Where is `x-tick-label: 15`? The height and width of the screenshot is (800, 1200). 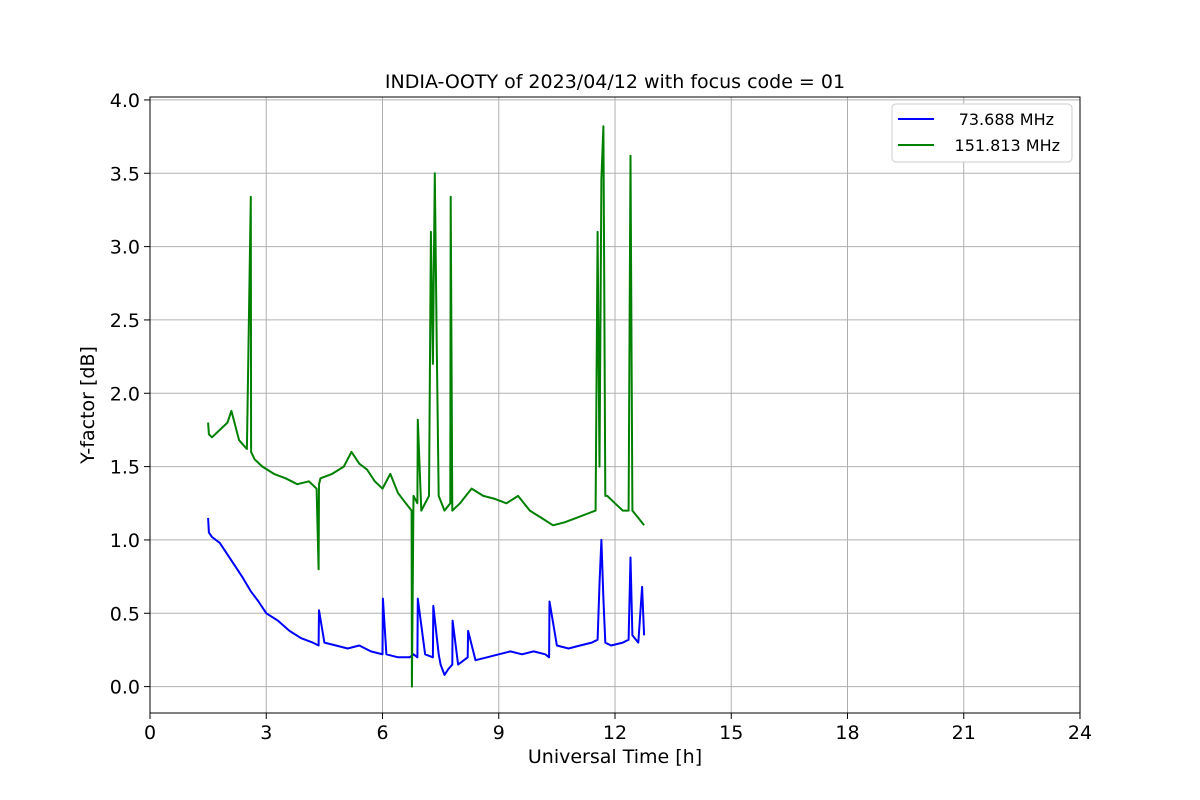
x-tick-label: 15 is located at coordinates (731, 733).